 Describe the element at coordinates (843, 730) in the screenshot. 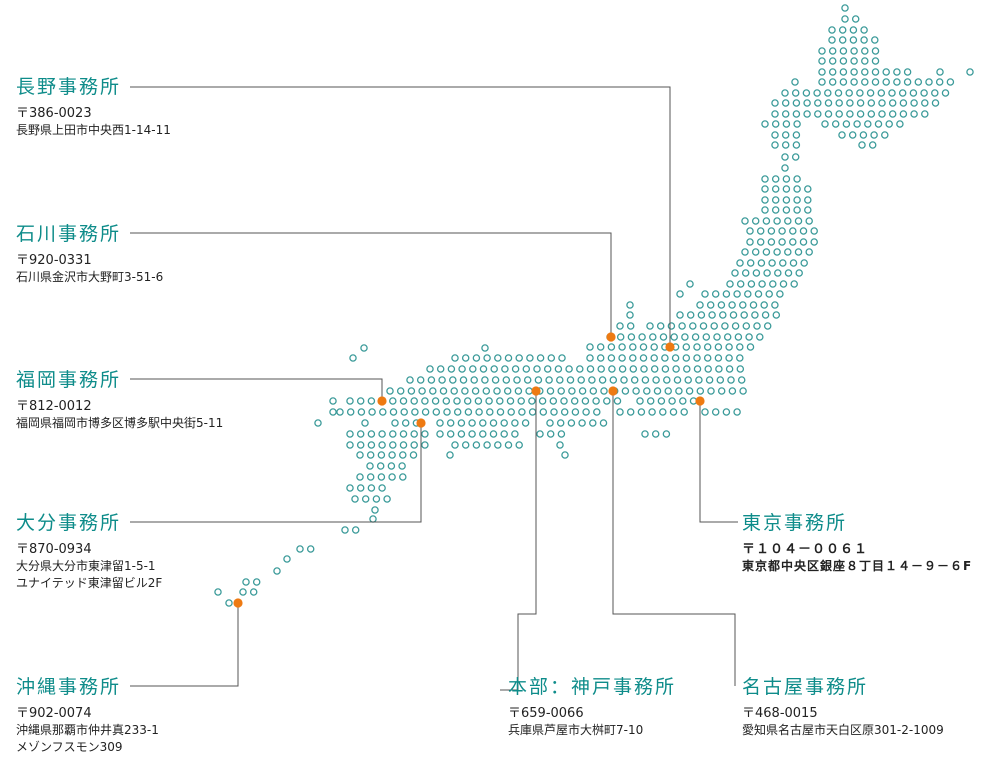

I see `office-address: 愛知県名古屋市天白区原301-2-1009` at that location.